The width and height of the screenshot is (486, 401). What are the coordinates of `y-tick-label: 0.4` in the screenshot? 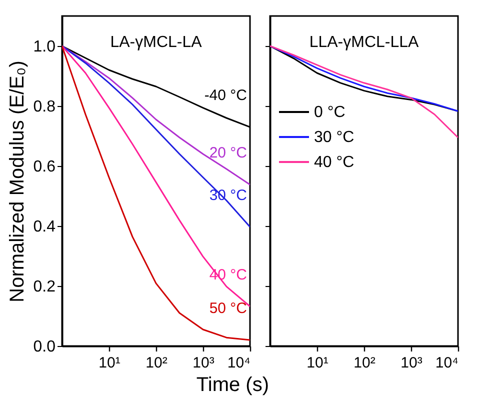 It's located at (44, 227).